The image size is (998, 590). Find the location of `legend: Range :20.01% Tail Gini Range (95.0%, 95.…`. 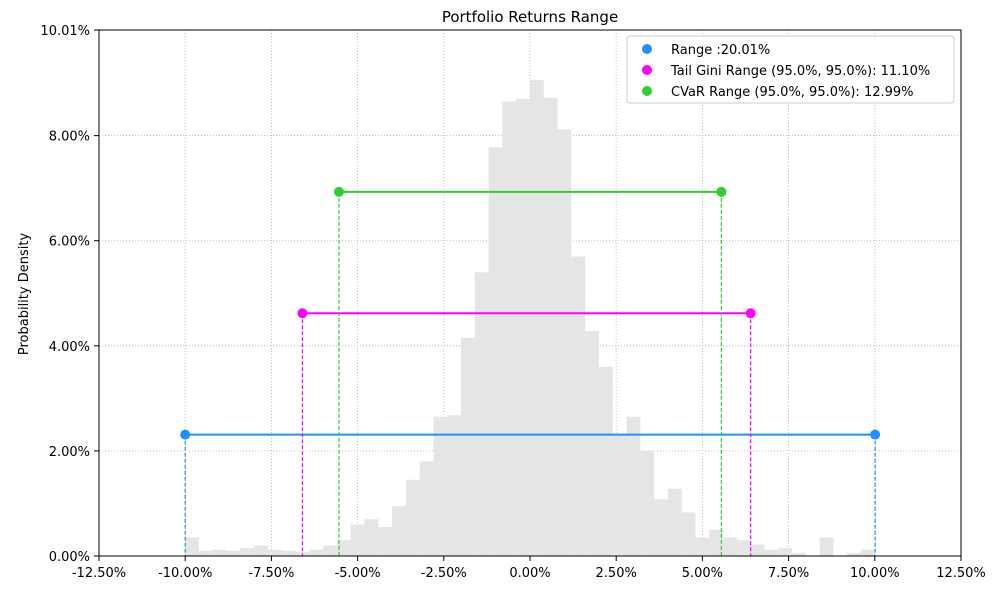

legend: Range :20.01% Tail Gini Range (95.0%, 95.… is located at coordinates (790, 69).